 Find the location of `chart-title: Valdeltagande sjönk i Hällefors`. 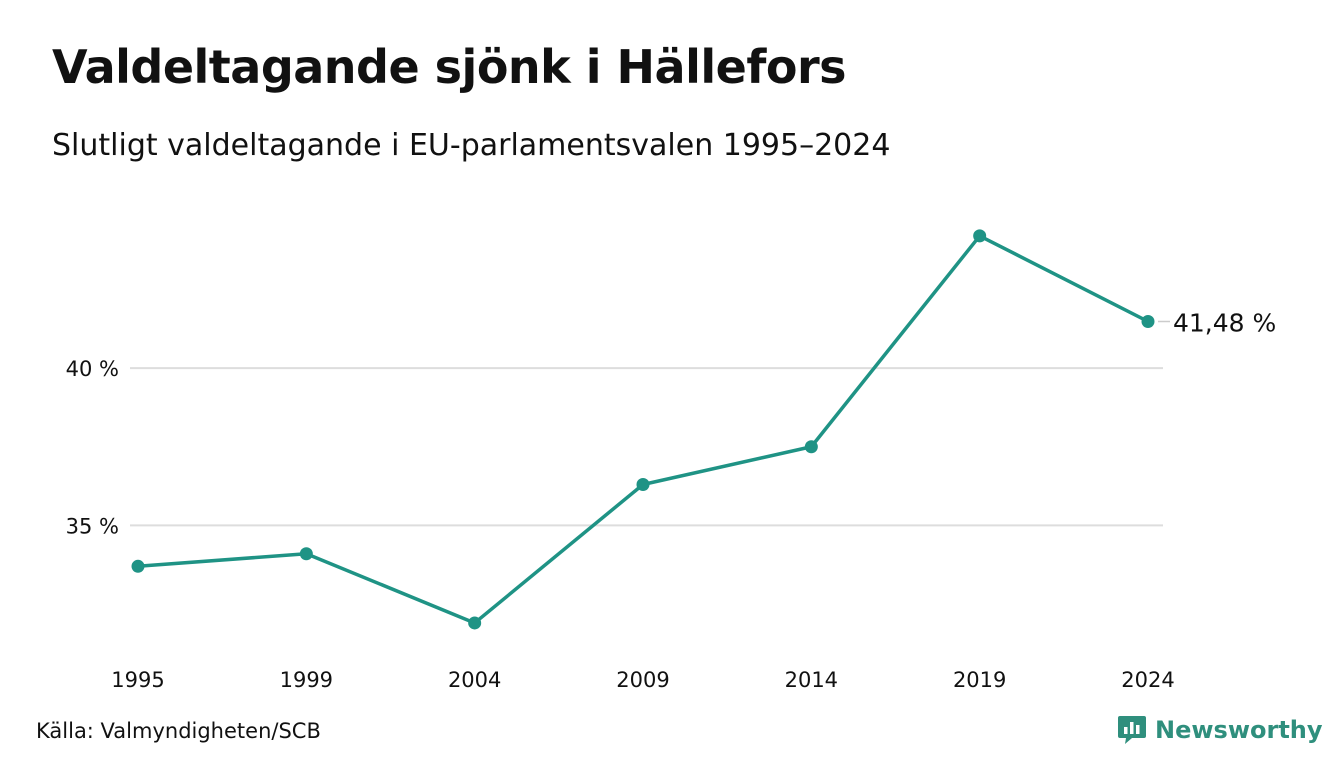

chart-title: Valdeltagande sjönk i Hällefors is located at coordinates (449, 67).